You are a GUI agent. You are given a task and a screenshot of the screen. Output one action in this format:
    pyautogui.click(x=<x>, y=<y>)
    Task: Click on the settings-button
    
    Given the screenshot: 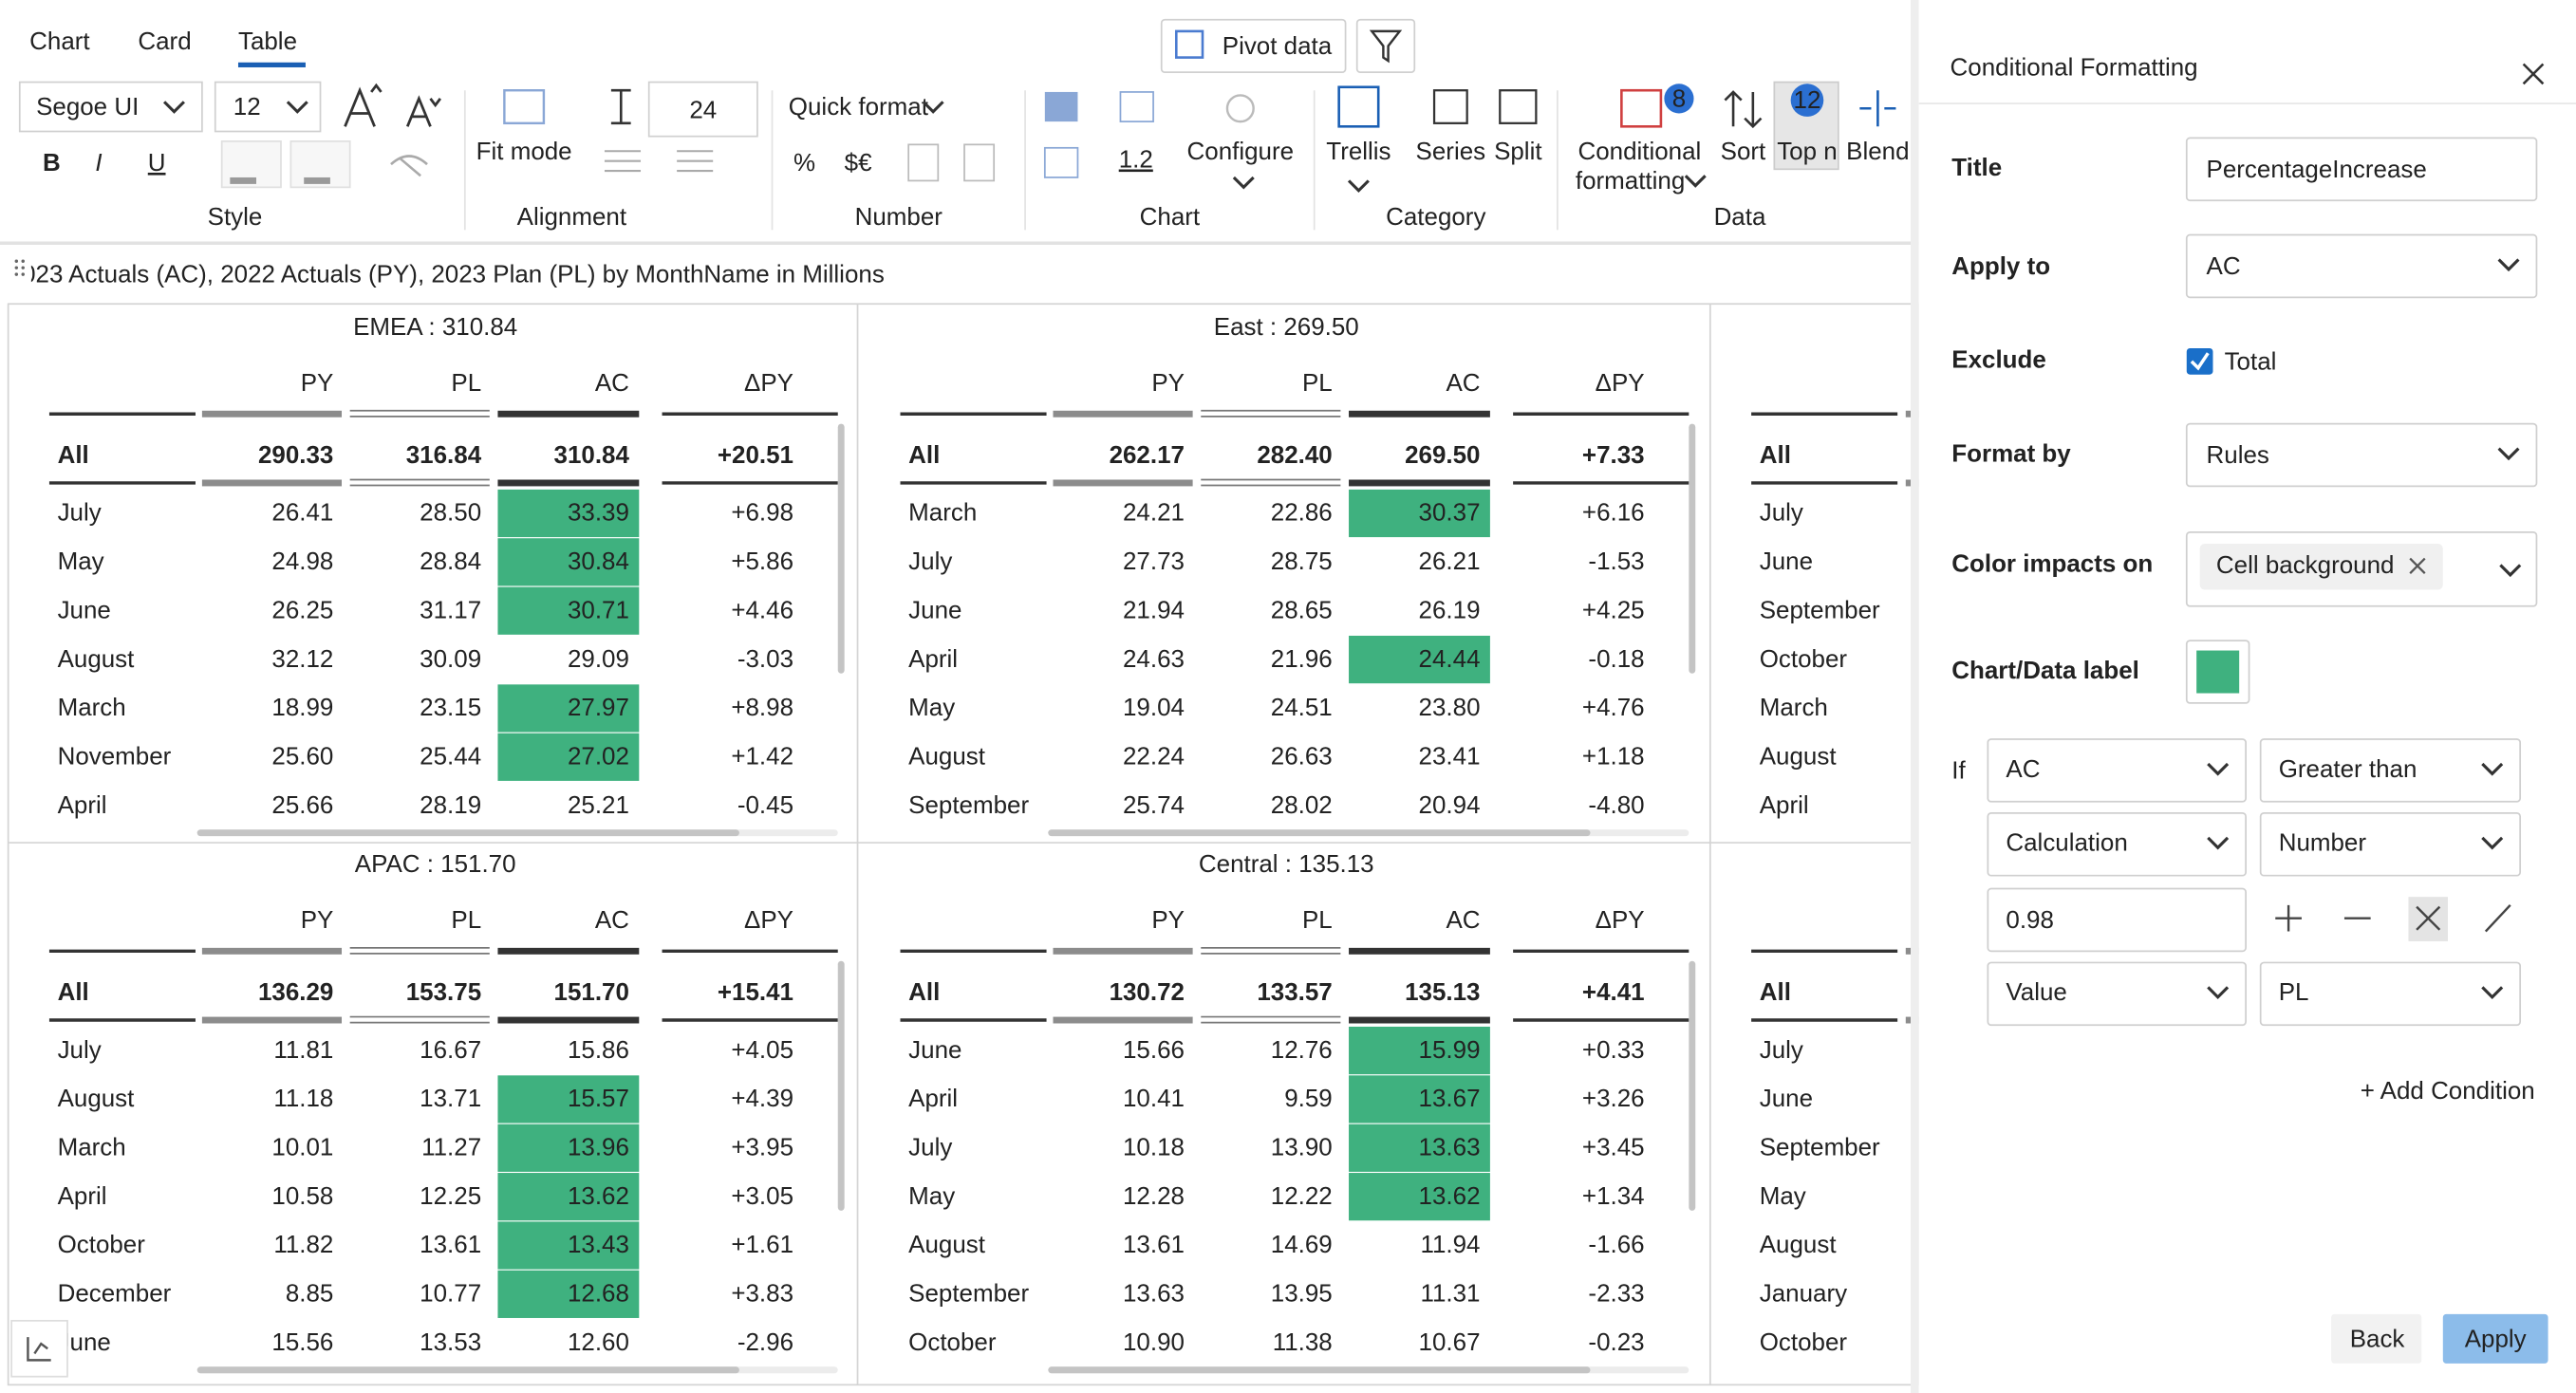 What is the action you would take?
    pyautogui.click(x=39, y=1348)
    